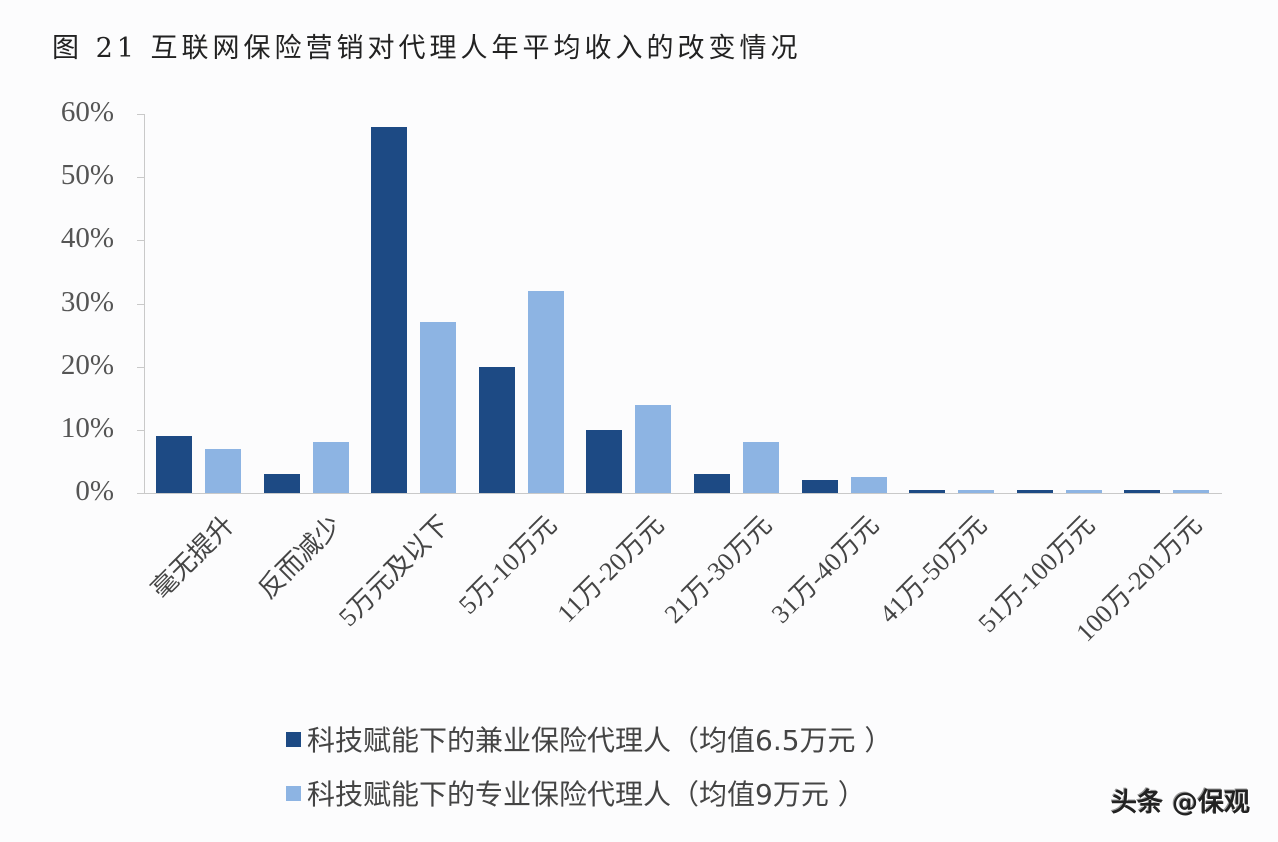  Describe the element at coordinates (87, 301) in the screenshot. I see `y-tick-label: 30%` at that location.